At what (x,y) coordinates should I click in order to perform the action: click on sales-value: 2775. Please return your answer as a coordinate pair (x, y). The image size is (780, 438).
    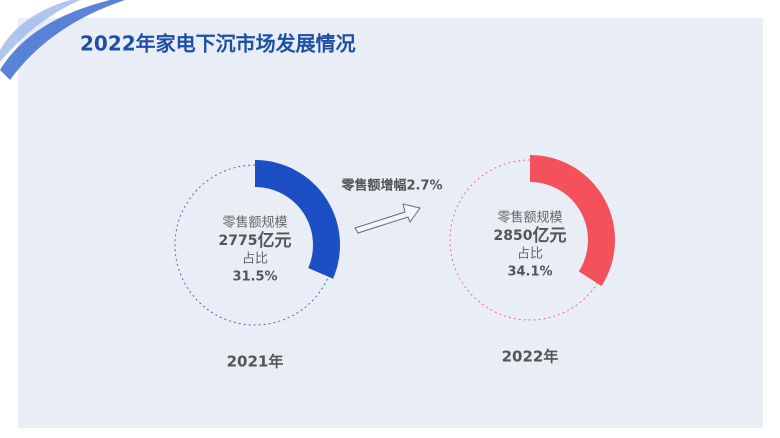
    Looking at the image, I should click on (238, 241).